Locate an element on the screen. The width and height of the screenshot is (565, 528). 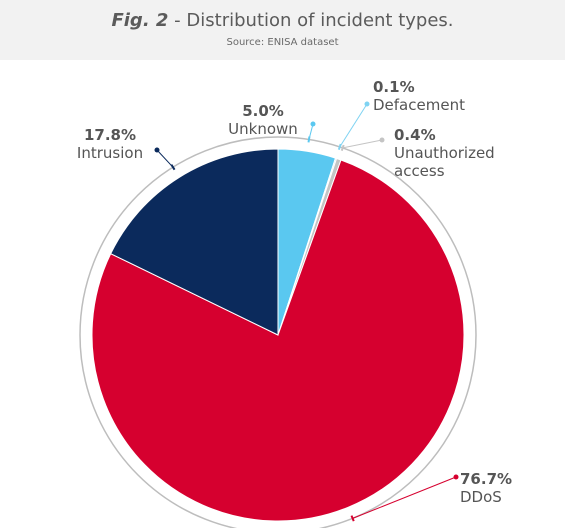
figure-label: Fig. 2 is located at coordinates (140, 20).